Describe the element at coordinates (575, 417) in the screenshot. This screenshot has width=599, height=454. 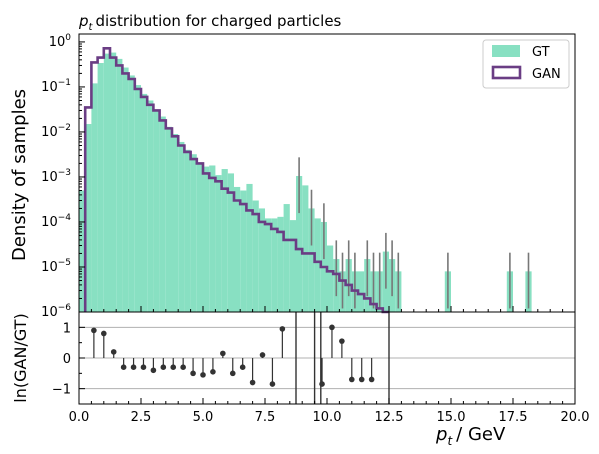
I see `bottom-x-tick-label: 20.0` at that location.